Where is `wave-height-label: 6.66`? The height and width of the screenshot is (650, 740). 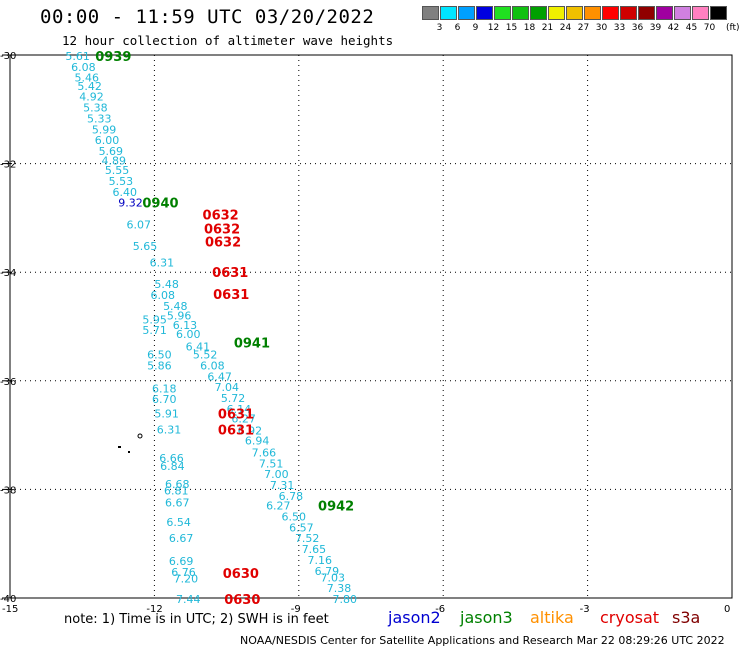 wave-height-label: 6.66 is located at coordinates (171, 458).